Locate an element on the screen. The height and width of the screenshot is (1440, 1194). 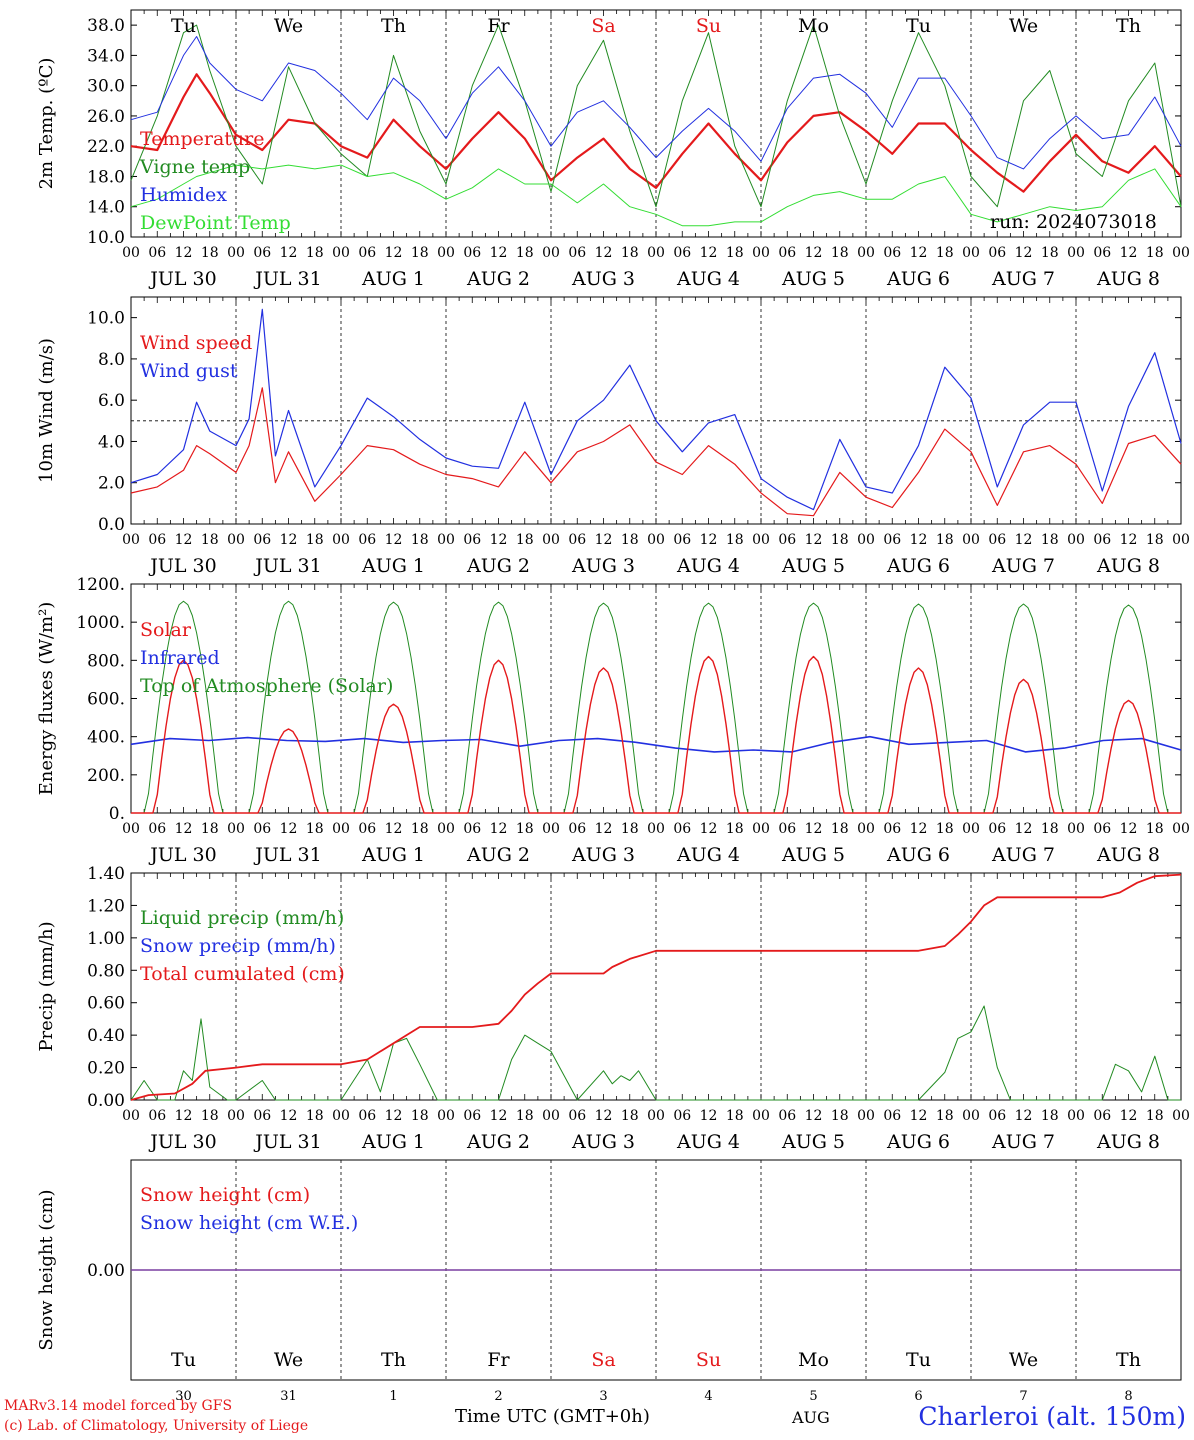
day-number: 6 is located at coordinates (918, 1394).